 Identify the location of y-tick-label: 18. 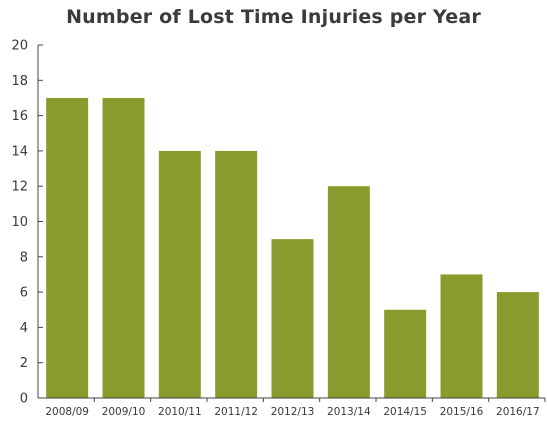
(19, 81).